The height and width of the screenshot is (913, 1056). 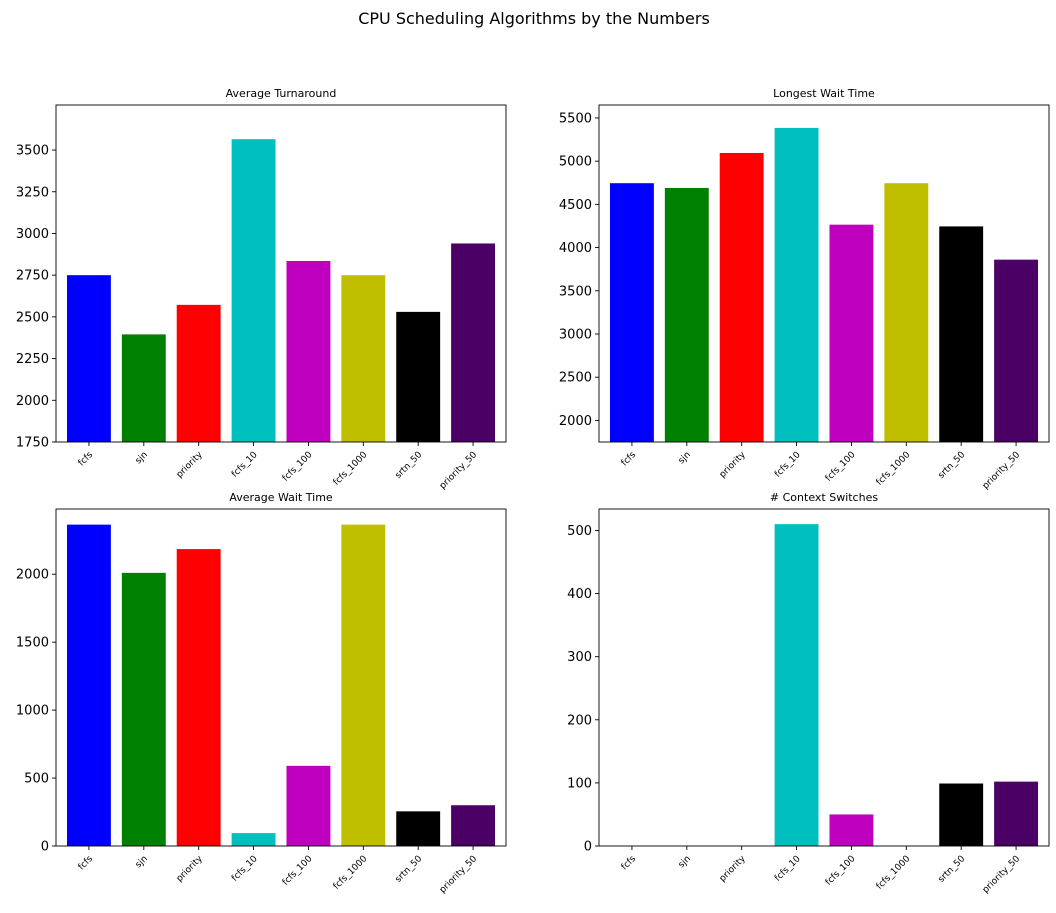 I want to click on y-tick-label: 1750, so click(x=32, y=443).